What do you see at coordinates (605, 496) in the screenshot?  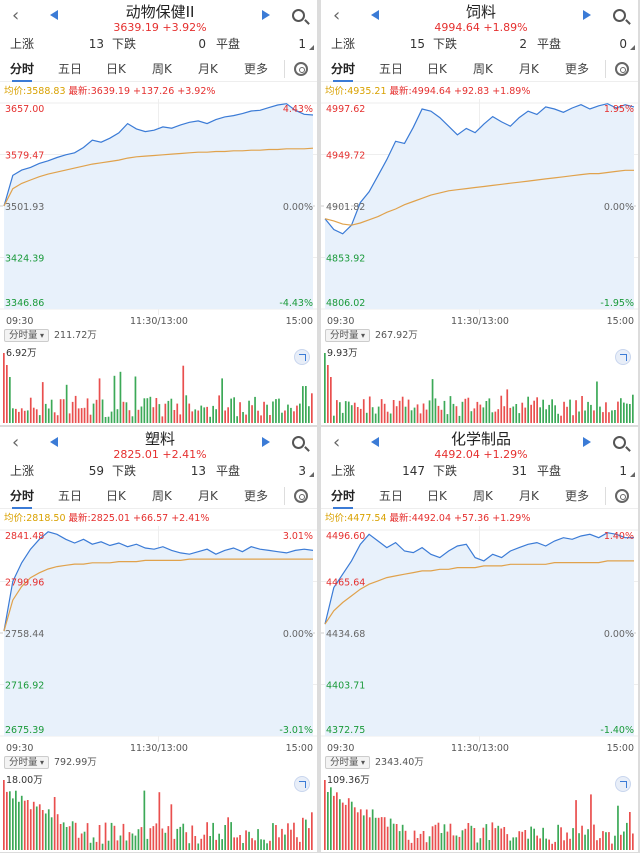 I see `tab-divider` at bounding box center [605, 496].